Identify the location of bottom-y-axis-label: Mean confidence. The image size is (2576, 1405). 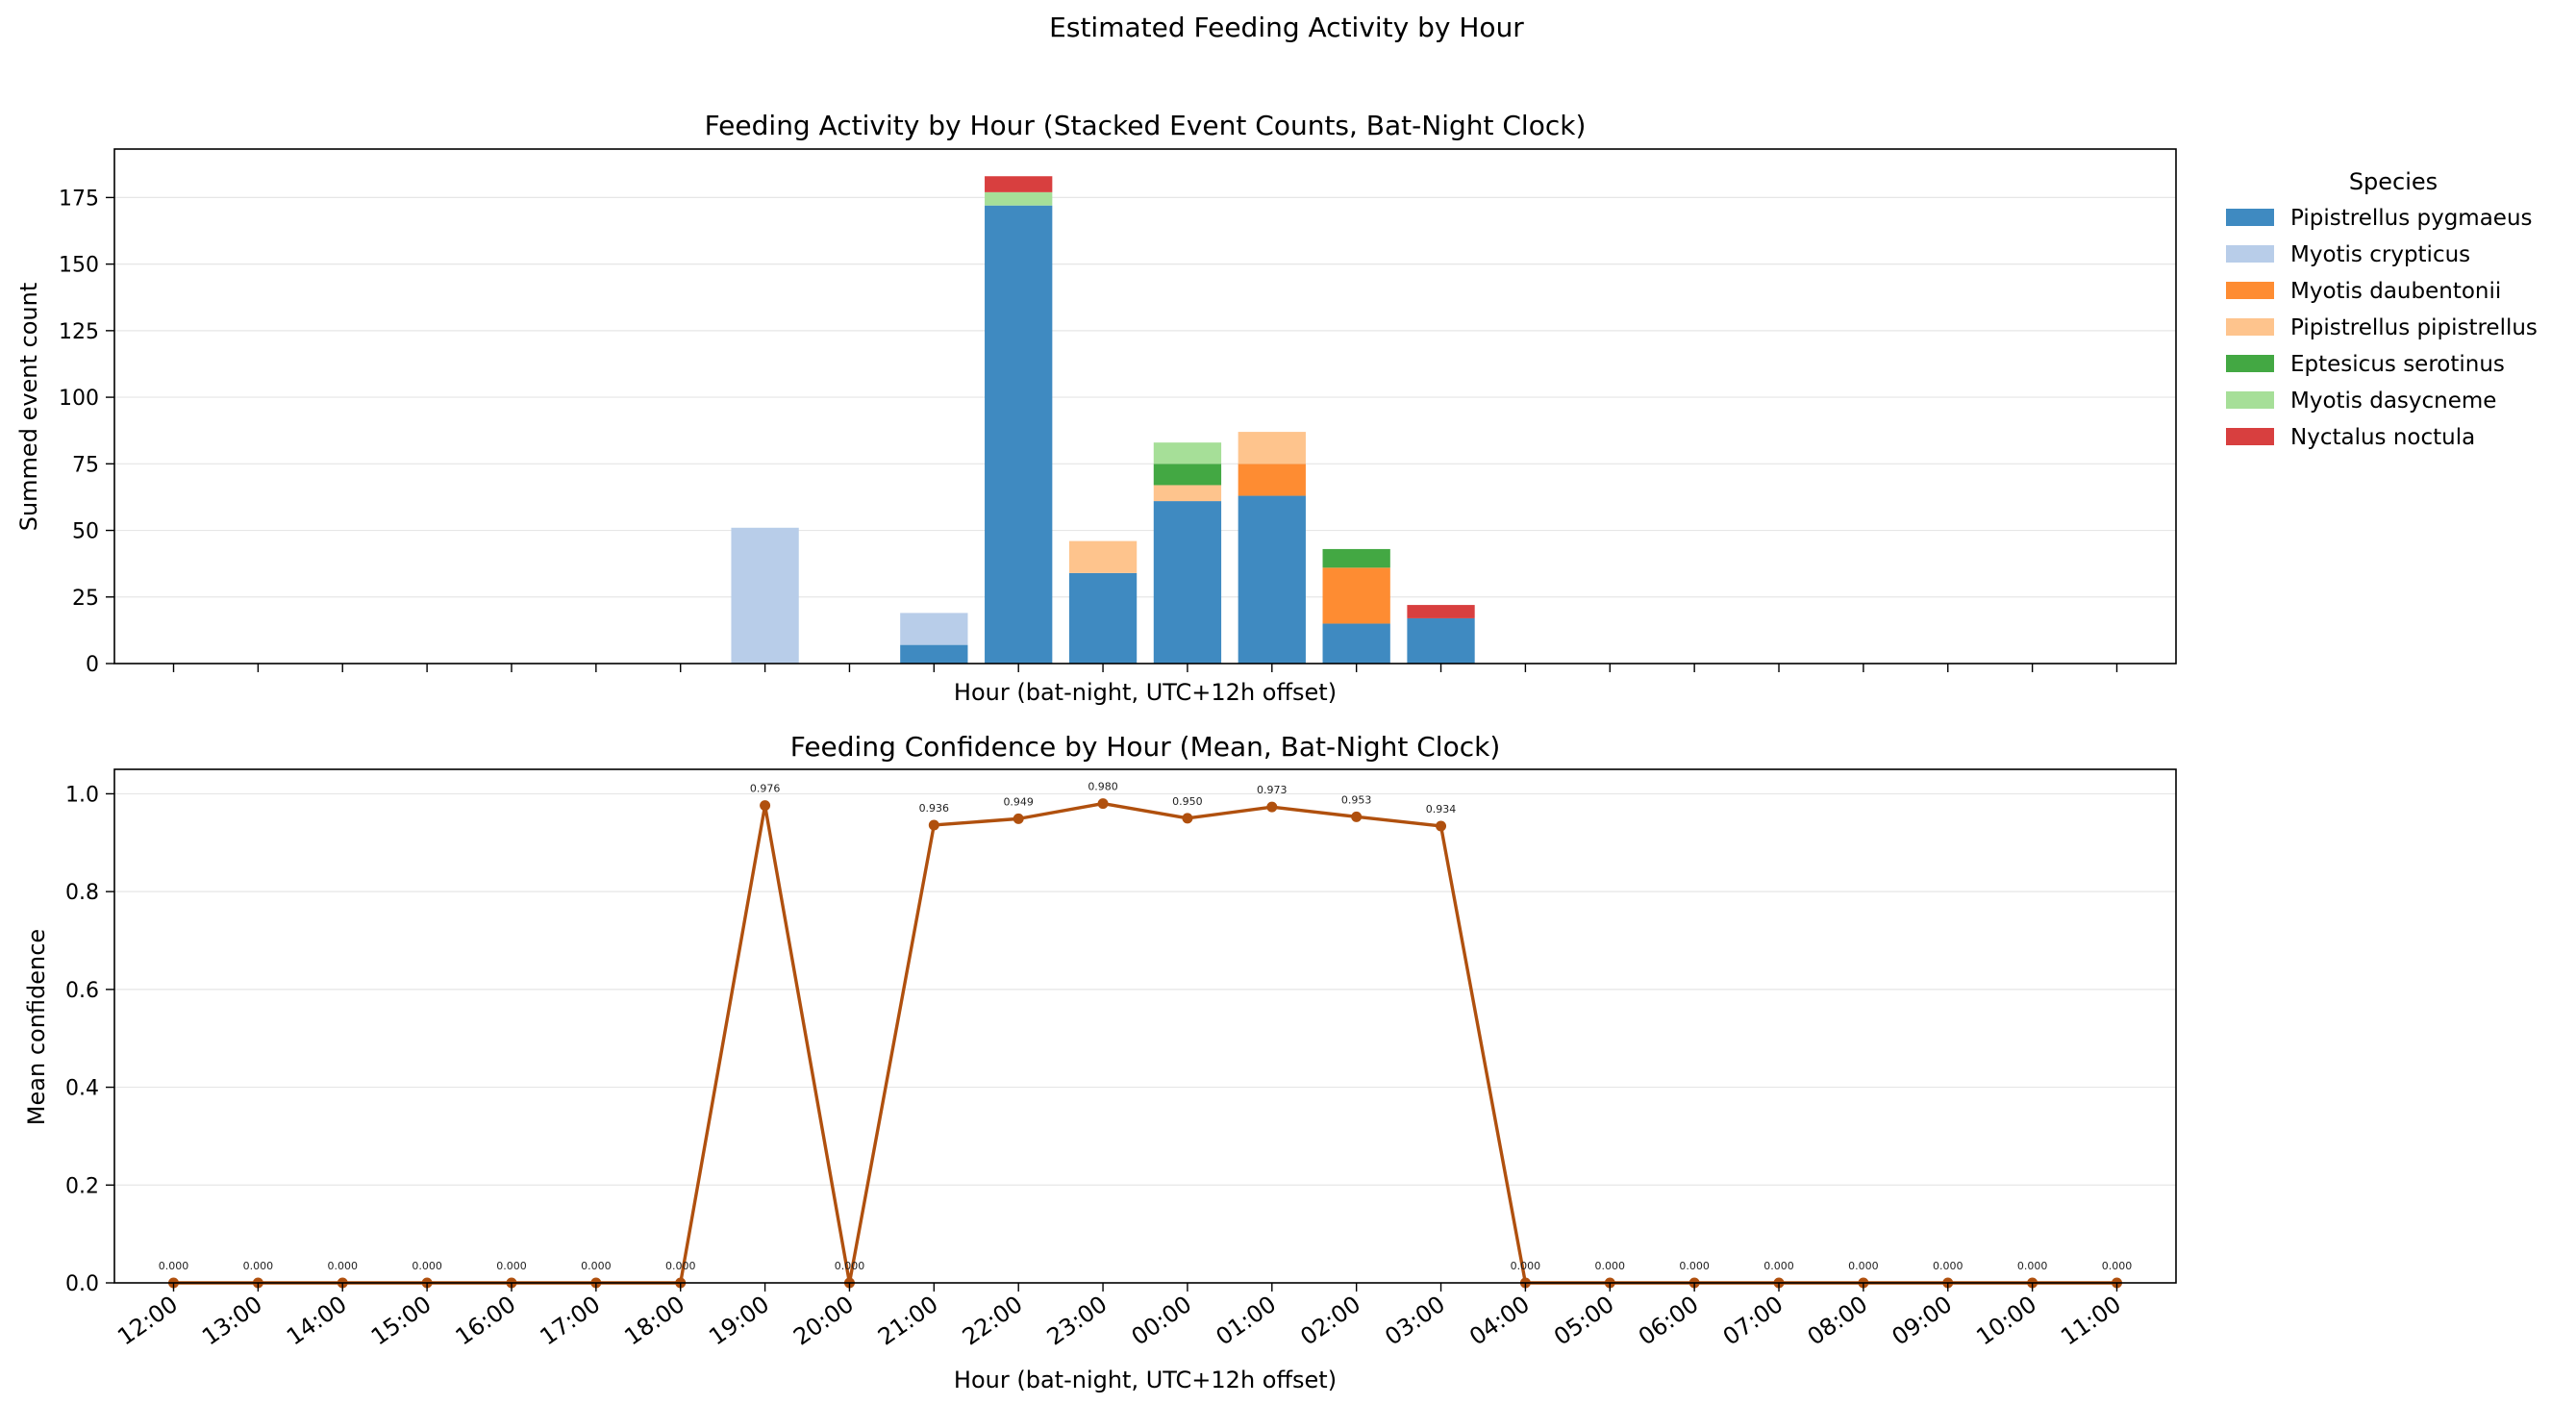
(36, 1027).